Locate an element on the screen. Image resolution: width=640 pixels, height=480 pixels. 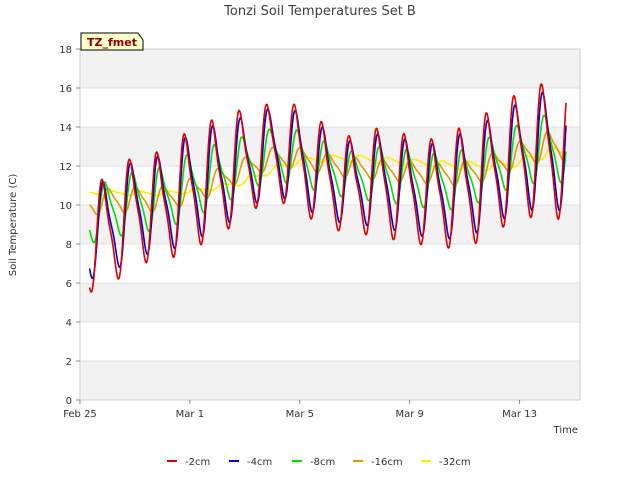
x-tick-label: Feb 25 is located at coordinates (80, 414).